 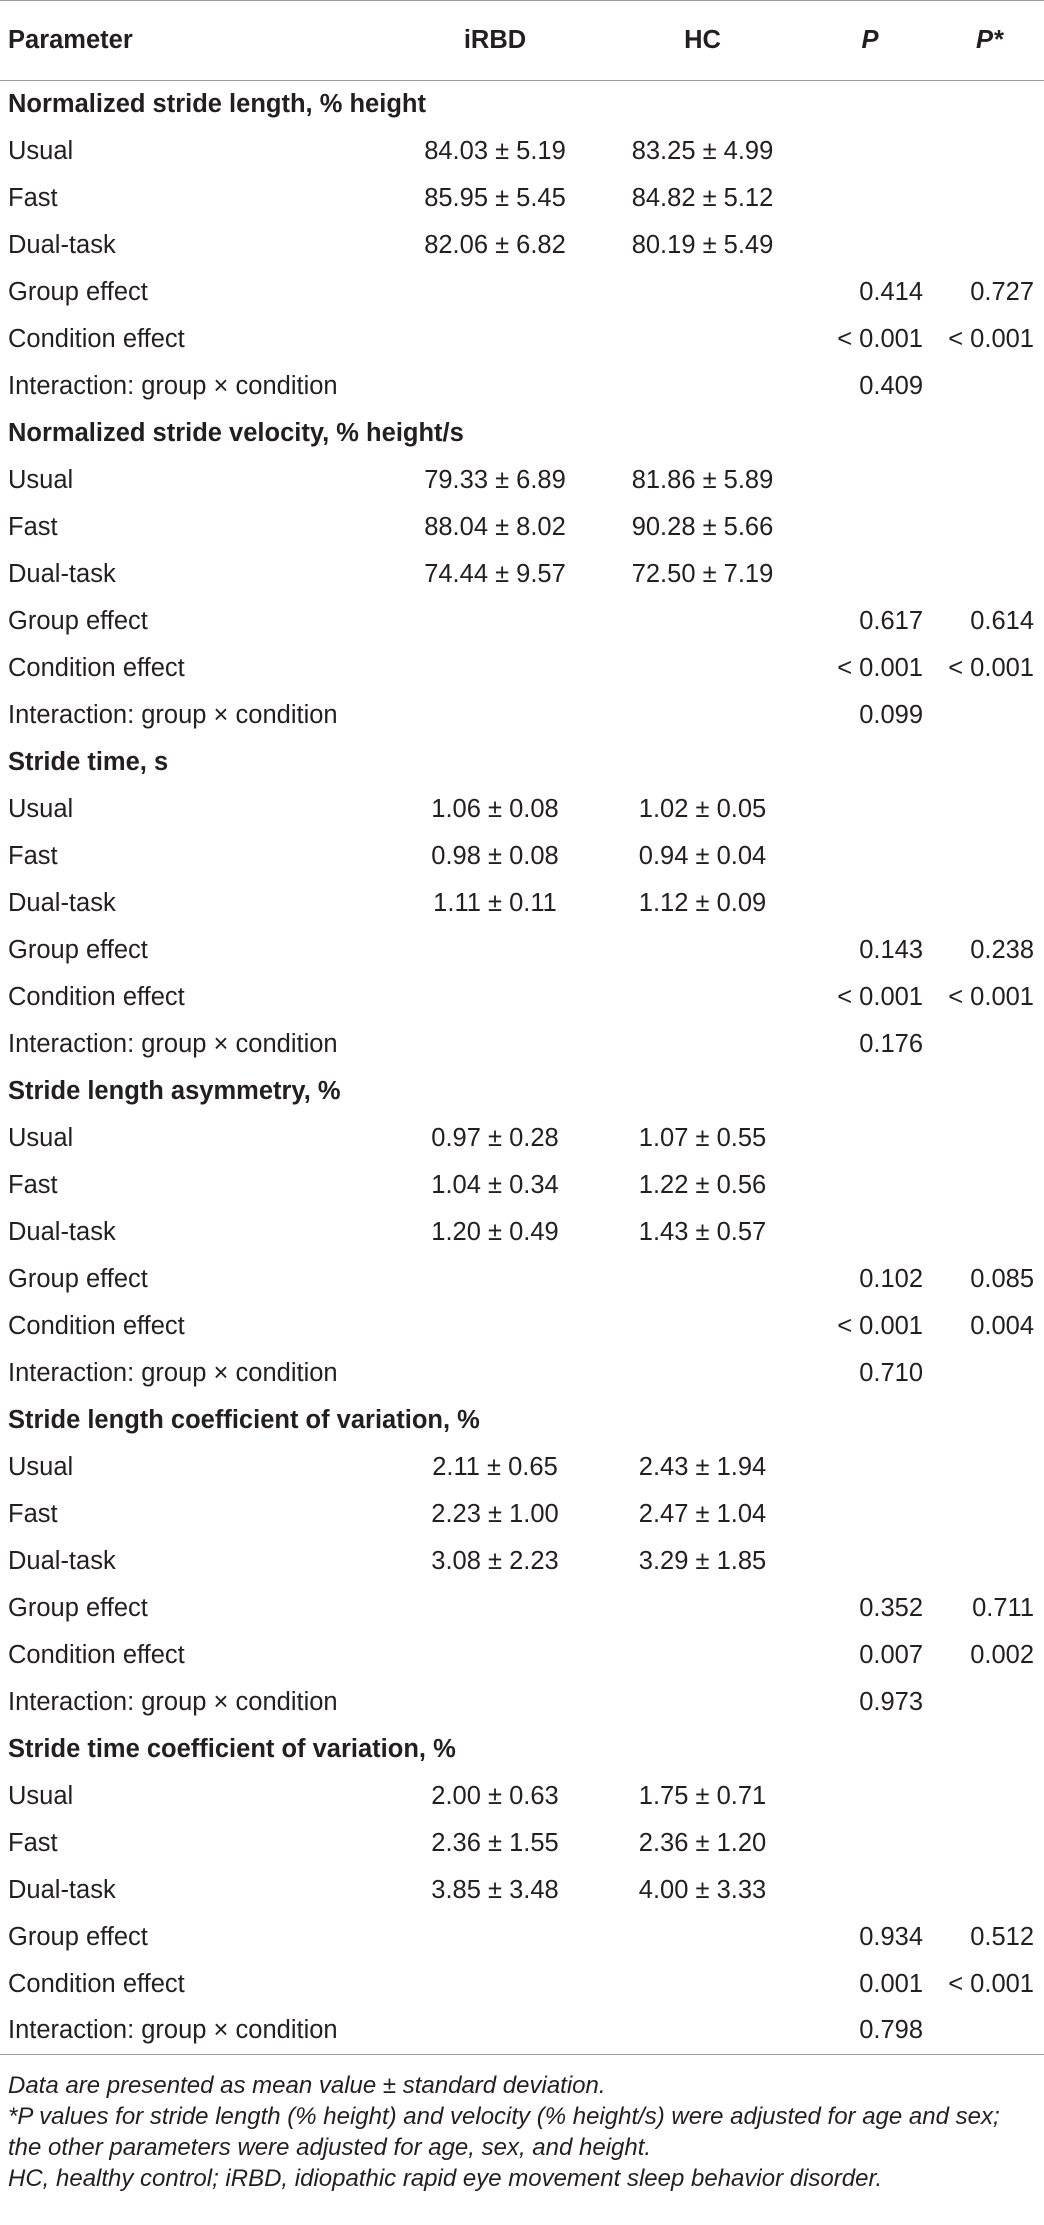 I want to click on table-header: Parameter iRBD HC P P*, so click(x=522, y=40).